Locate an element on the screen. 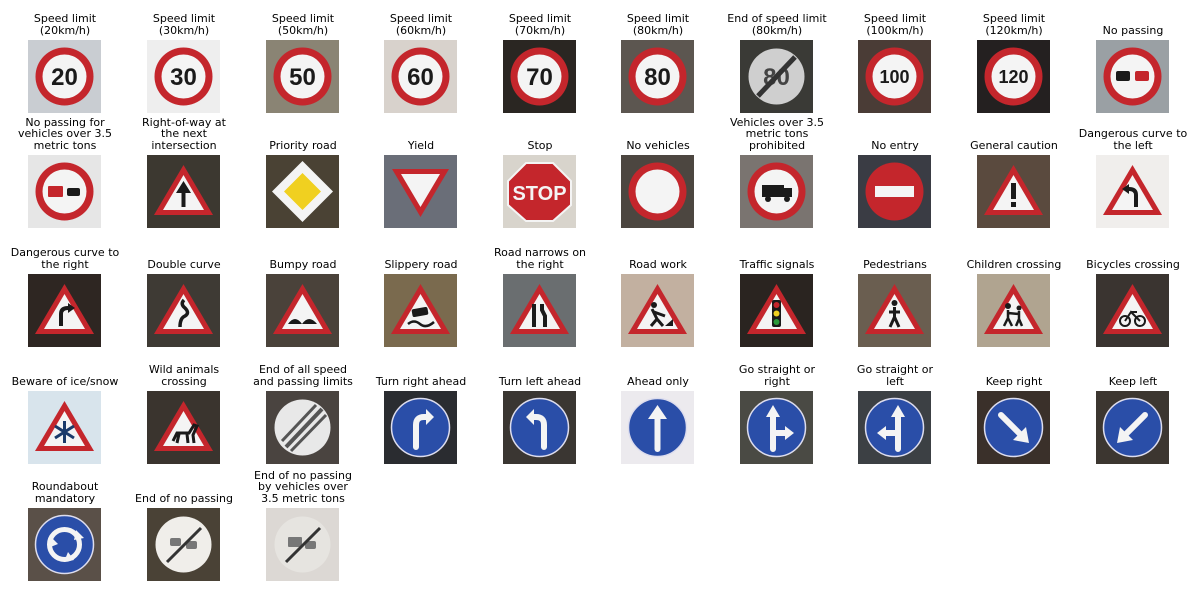  sign-image: 30 is located at coordinates (183, 76).